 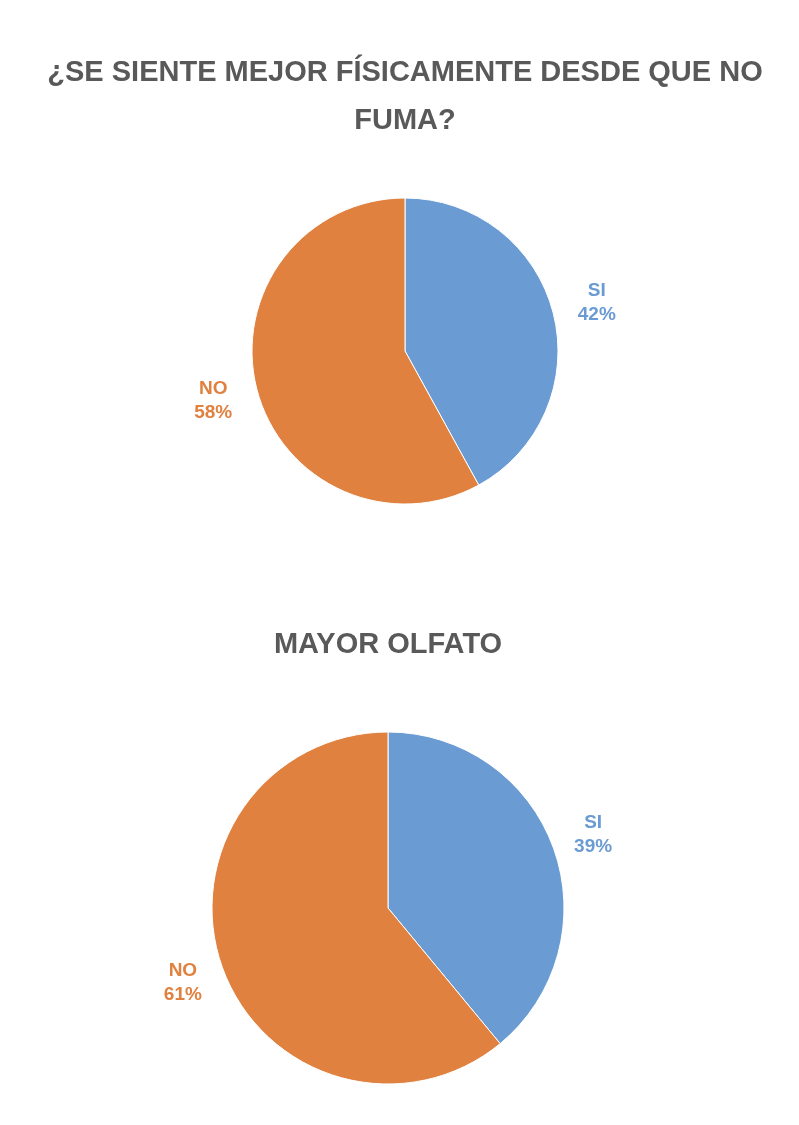 I want to click on data-label: 39%, so click(x=593, y=846).